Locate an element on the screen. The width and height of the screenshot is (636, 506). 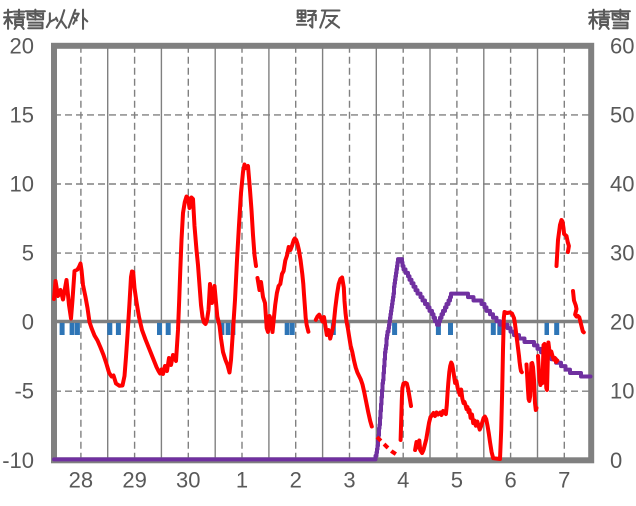
svg-text: -10 is located at coordinates (18, 460).